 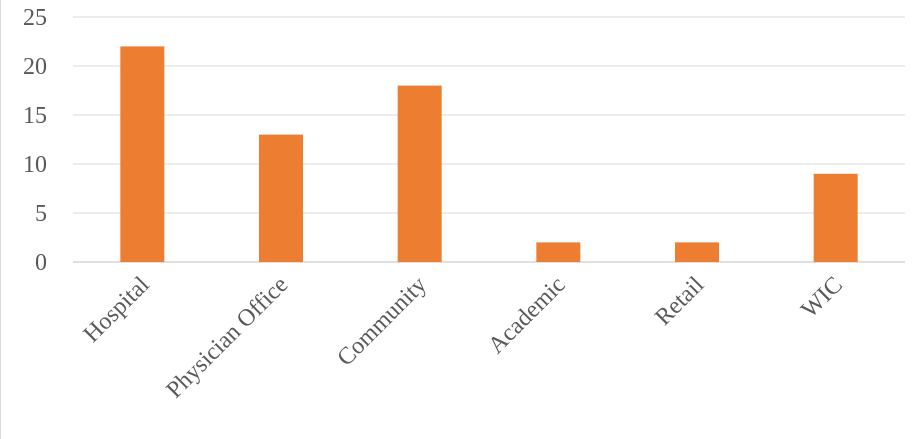 What do you see at coordinates (142, 154) in the screenshot?
I see `bar-hospital` at bounding box center [142, 154].